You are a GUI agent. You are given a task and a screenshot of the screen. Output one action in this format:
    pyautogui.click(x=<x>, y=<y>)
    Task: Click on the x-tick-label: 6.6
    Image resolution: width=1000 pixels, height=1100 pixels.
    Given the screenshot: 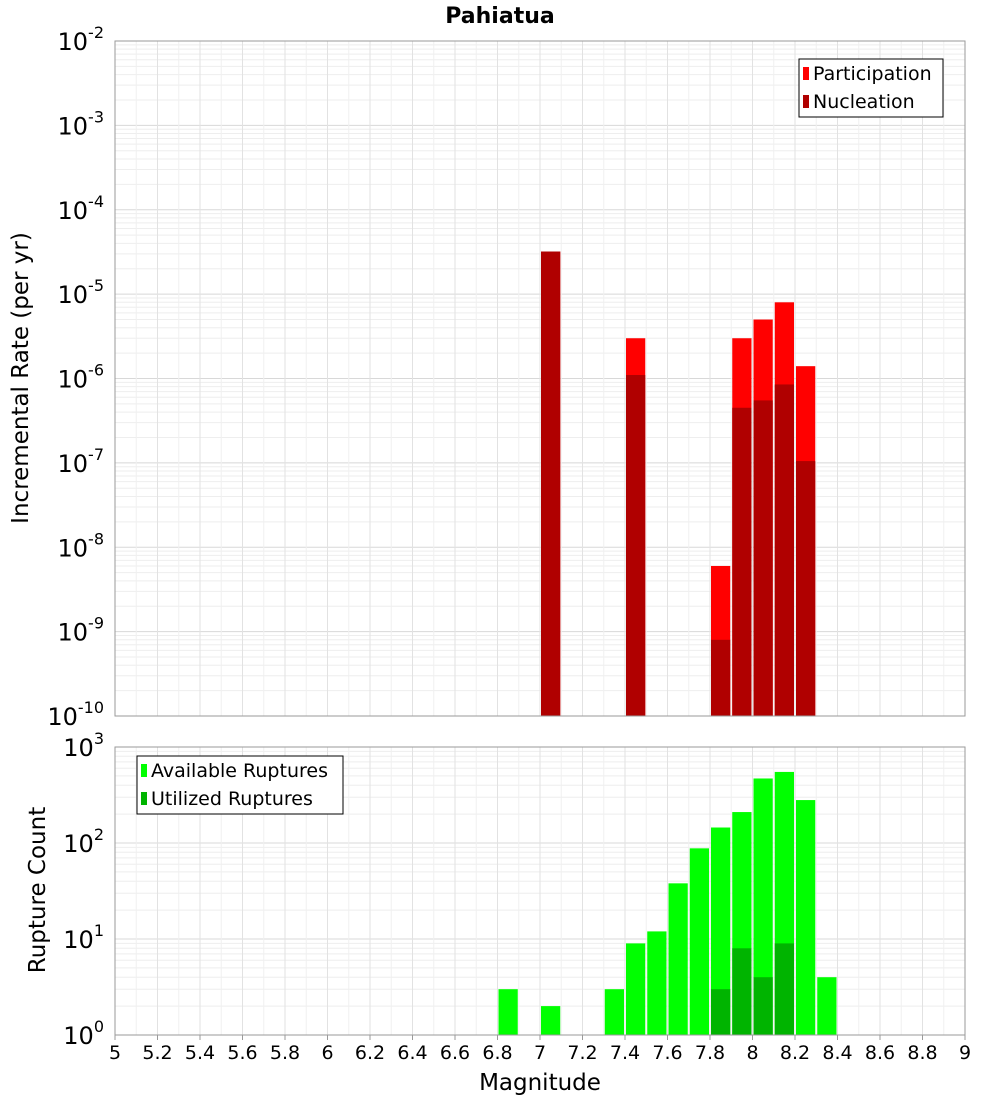 What is the action you would take?
    pyautogui.click(x=455, y=1053)
    